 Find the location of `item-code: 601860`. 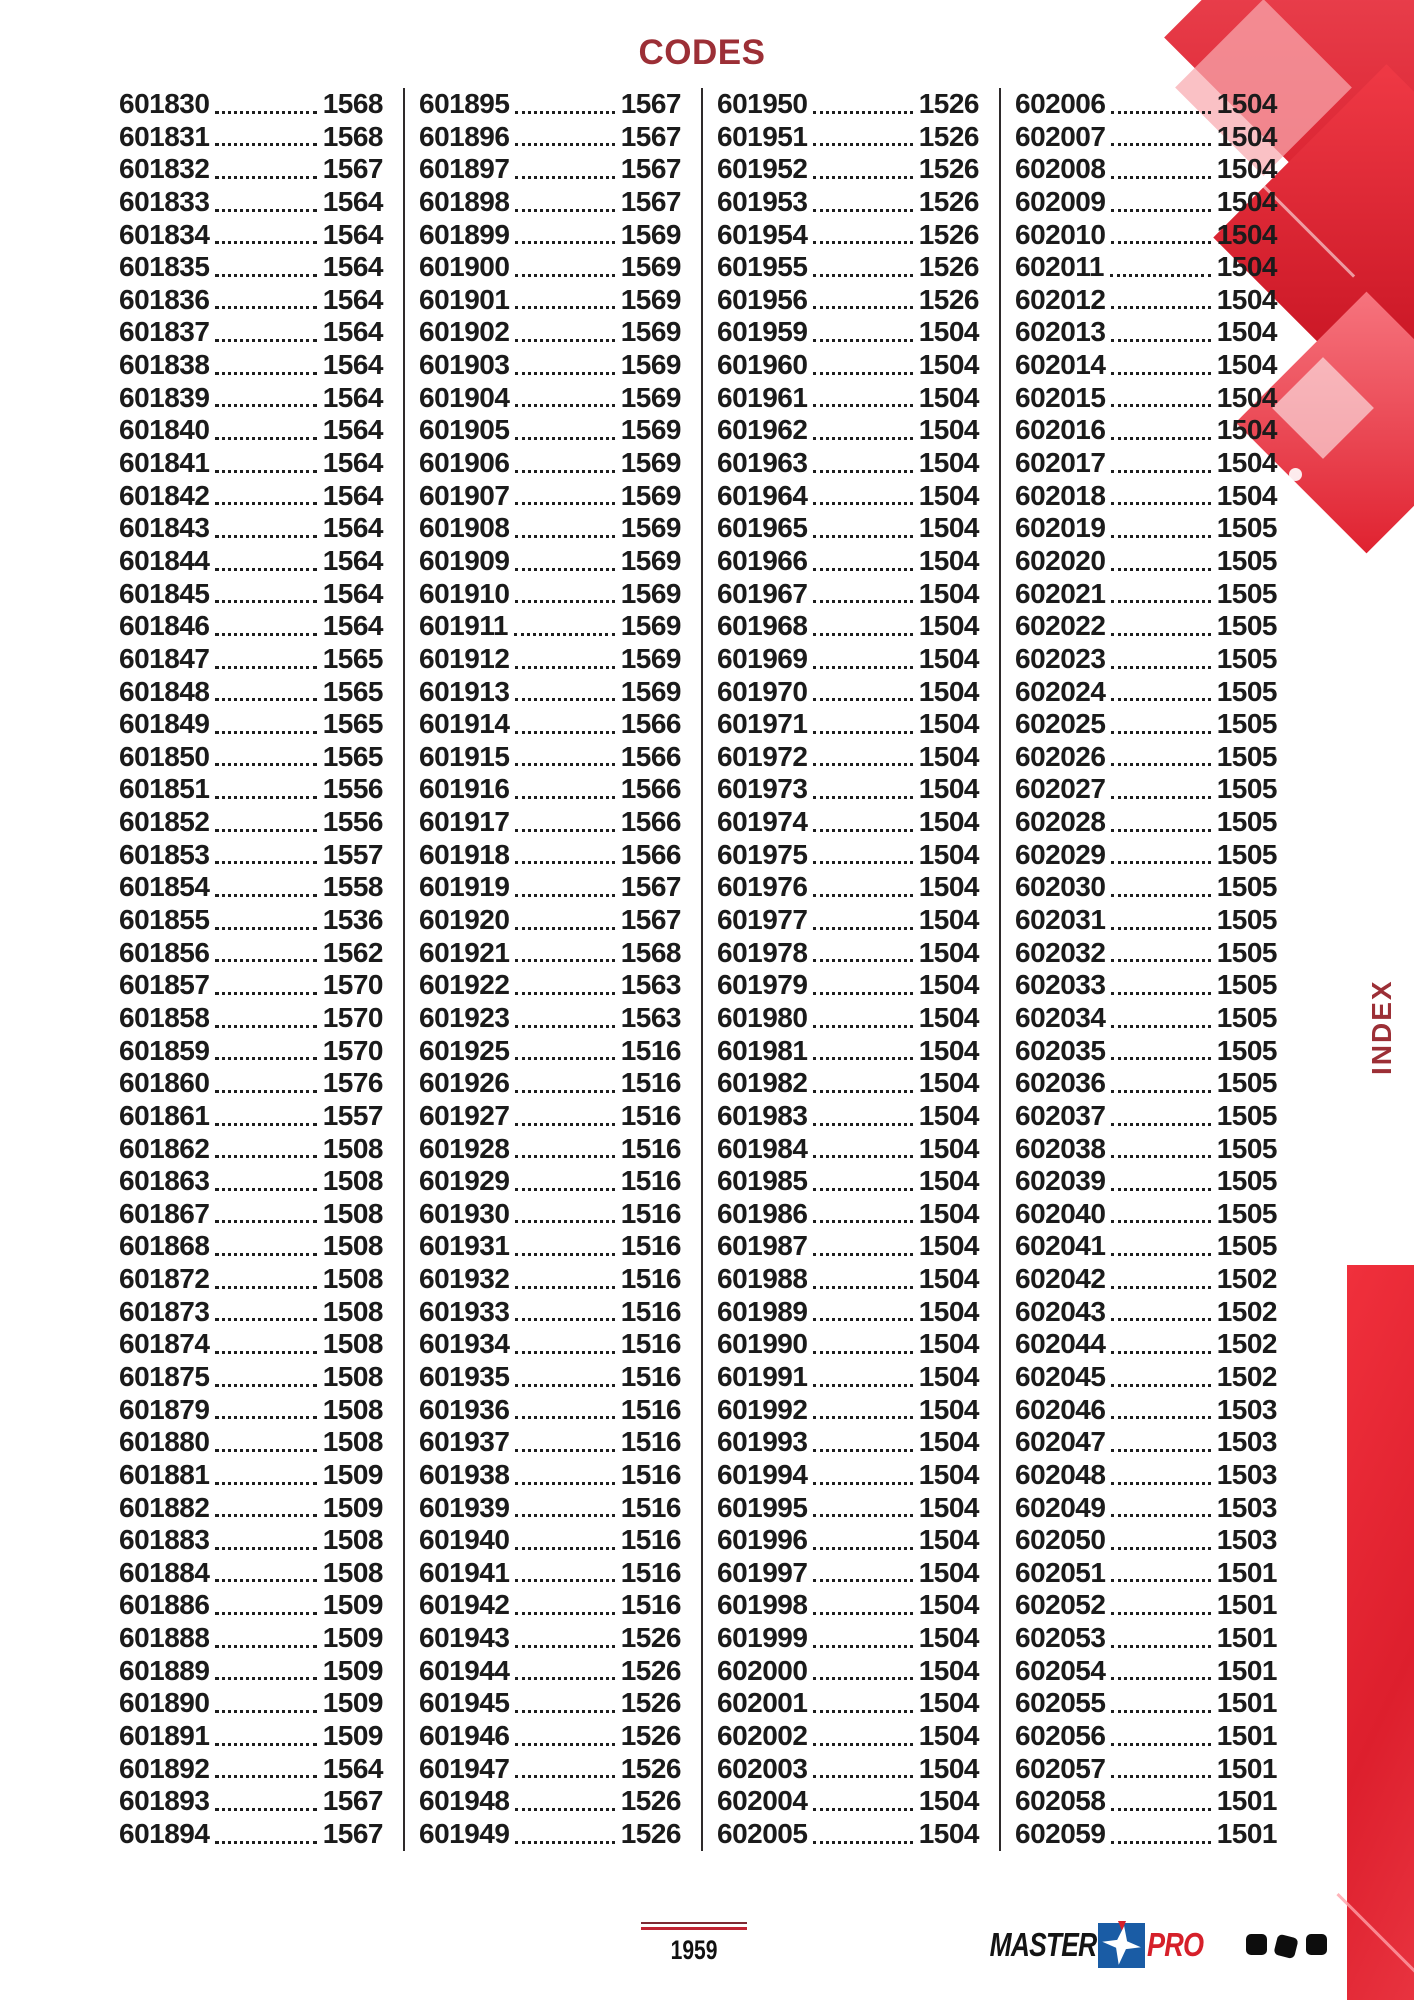

item-code: 601860 is located at coordinates (164, 1083).